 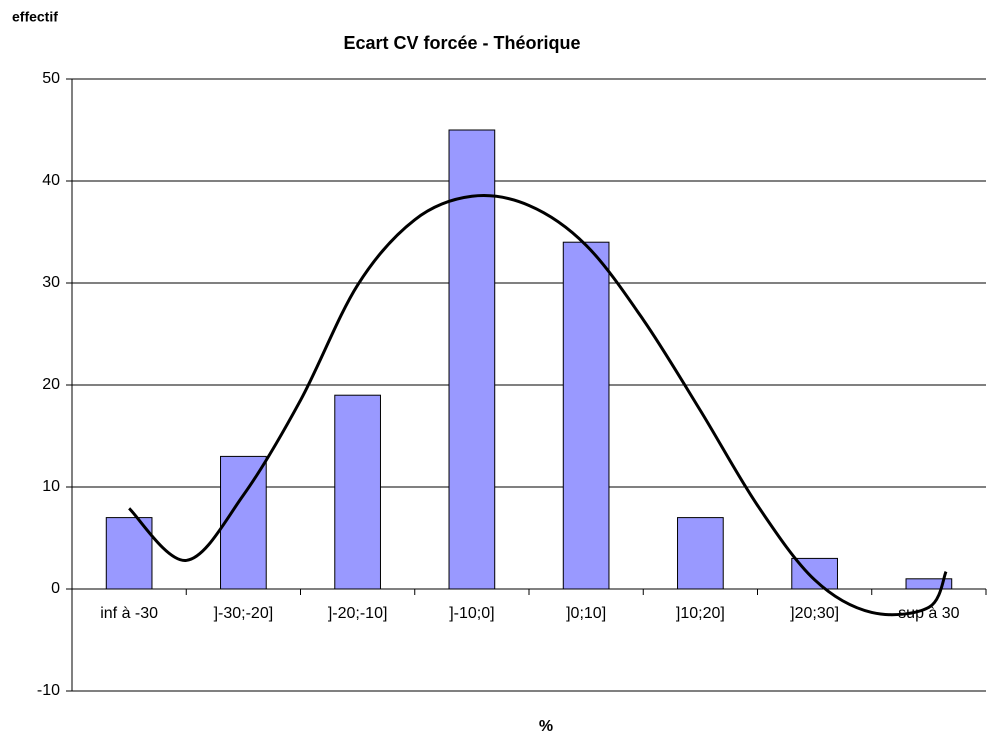 What do you see at coordinates (546, 726) in the screenshot?
I see `x-axis-label: %` at bounding box center [546, 726].